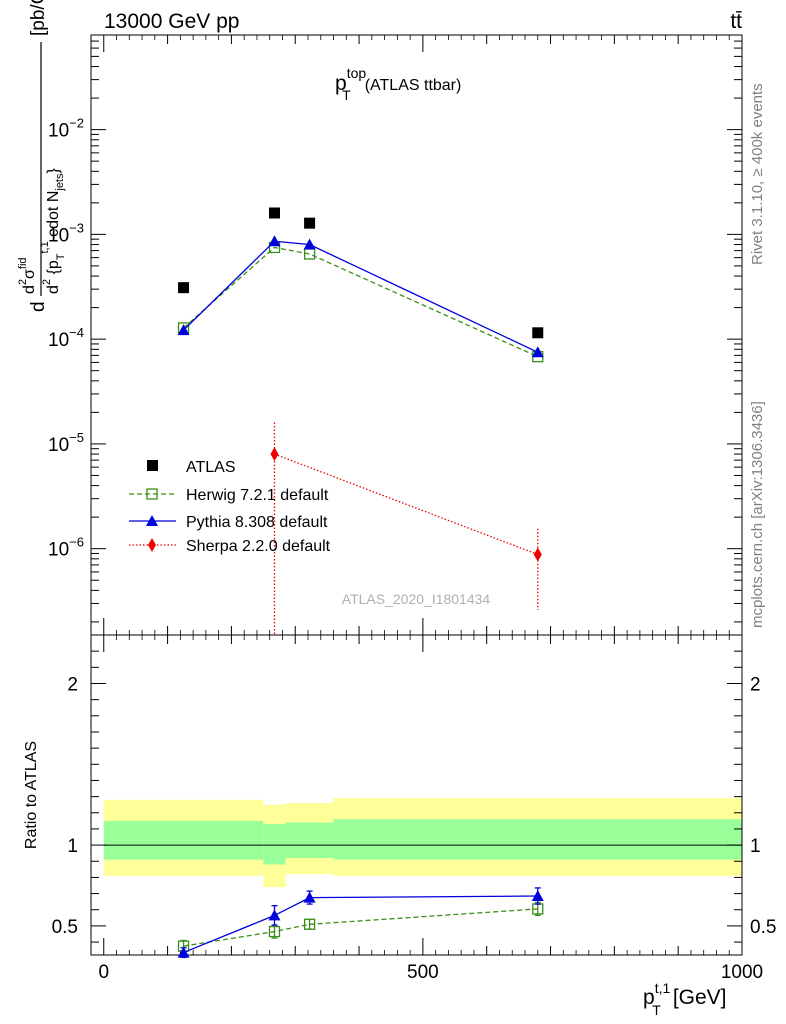  Describe the element at coordinates (66, 338) in the screenshot. I see `main-y-tick-label: 10⁻⁴` at that location.